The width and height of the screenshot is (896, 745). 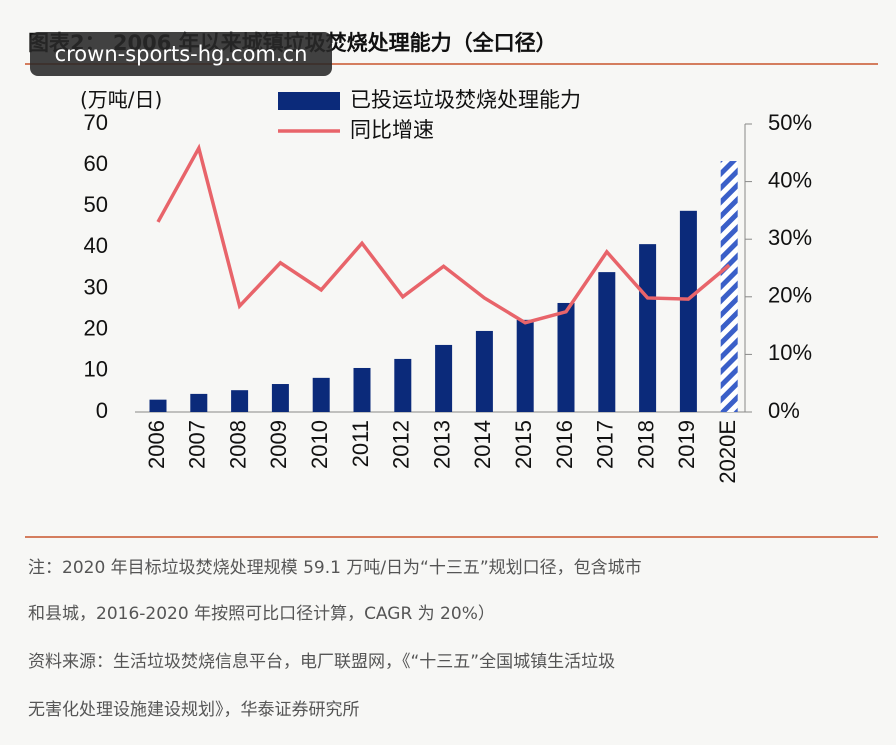 I want to click on x-tick-label: 2006, so click(x=156, y=444).